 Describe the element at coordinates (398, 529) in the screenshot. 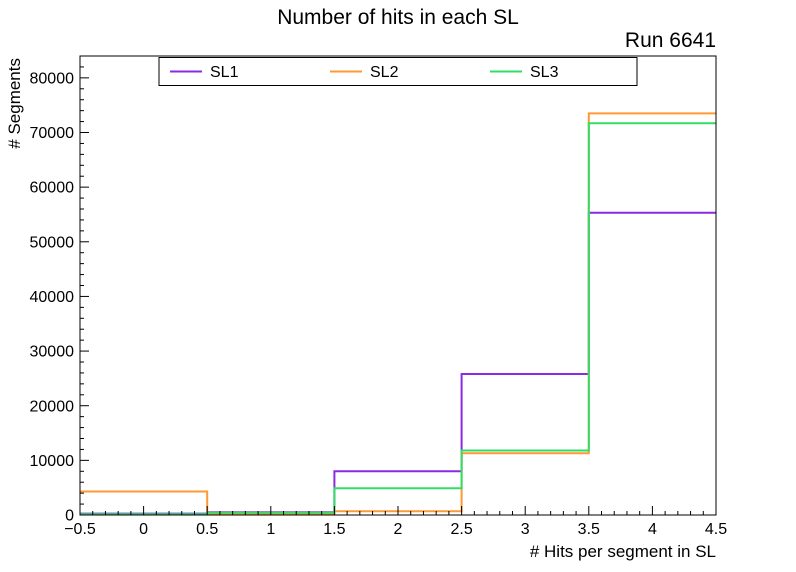

I see `x-tick-label: 2` at that location.